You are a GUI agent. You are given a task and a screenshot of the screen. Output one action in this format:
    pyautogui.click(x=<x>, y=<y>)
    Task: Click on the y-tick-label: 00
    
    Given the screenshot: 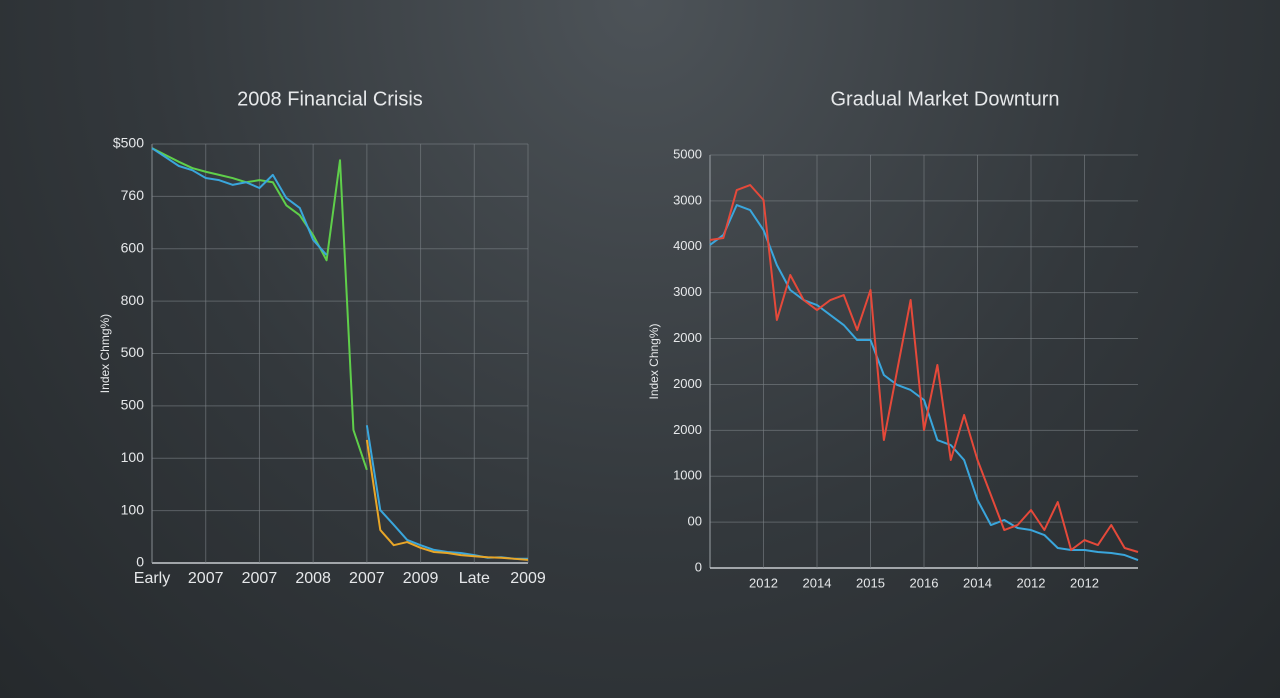 What is the action you would take?
    pyautogui.click(x=695, y=521)
    